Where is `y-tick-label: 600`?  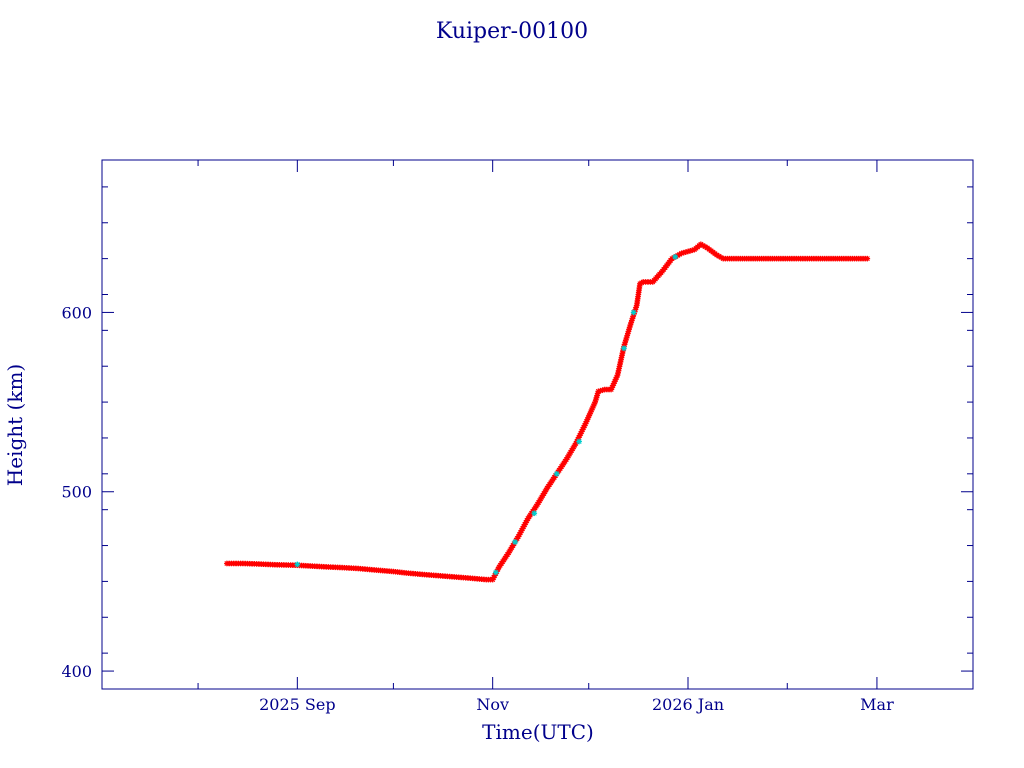
y-tick-label: 600 is located at coordinates (76, 312).